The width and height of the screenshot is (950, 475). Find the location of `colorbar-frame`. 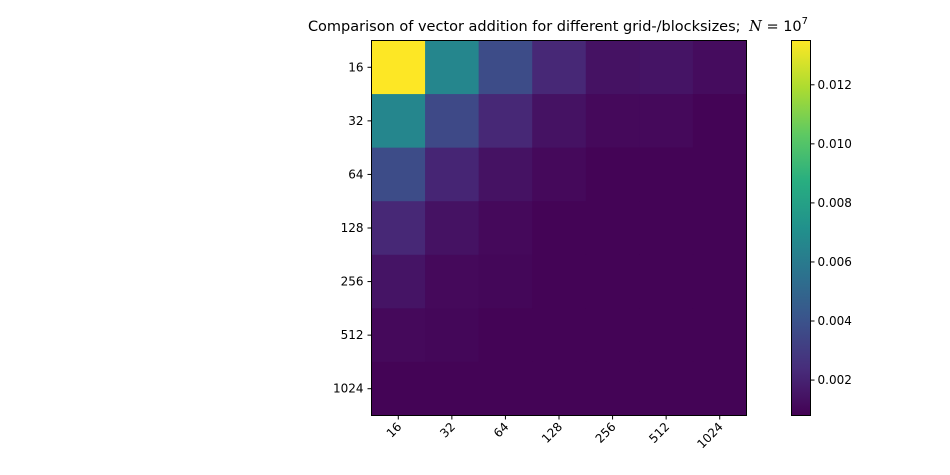

colorbar-frame is located at coordinates (801, 228).